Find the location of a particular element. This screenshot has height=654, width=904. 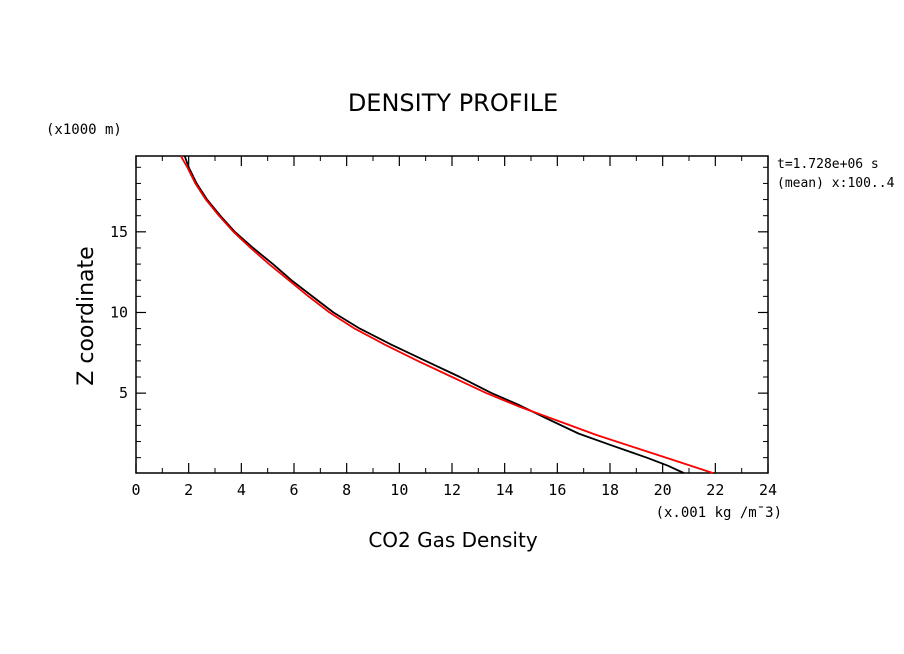

x-tick-label: 18 is located at coordinates (610, 490).